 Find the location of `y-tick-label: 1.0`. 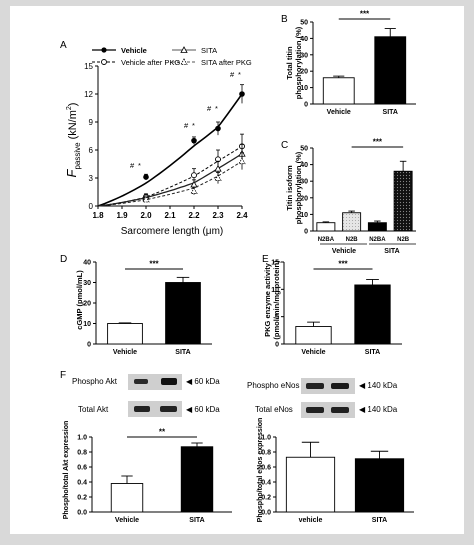

y-tick-label: 1.0 is located at coordinates (82, 438).